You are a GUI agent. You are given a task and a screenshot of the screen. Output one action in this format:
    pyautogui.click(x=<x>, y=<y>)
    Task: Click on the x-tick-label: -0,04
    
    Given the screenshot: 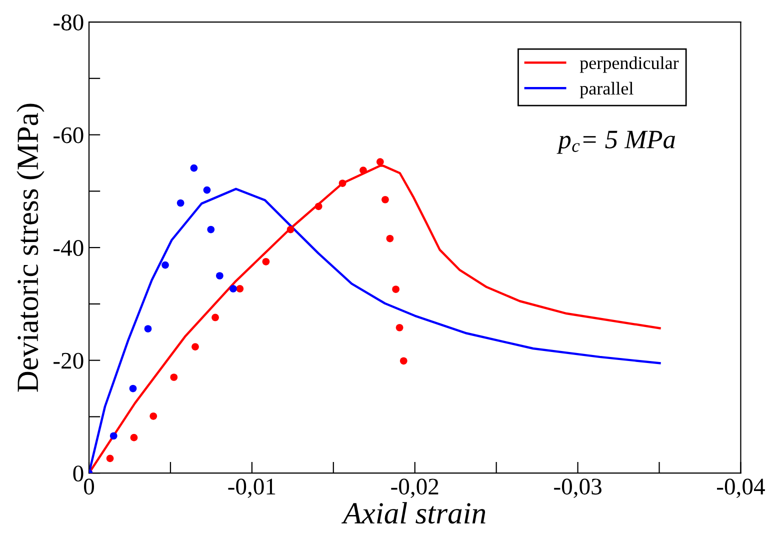 What is the action you would take?
    pyautogui.click(x=741, y=488)
    